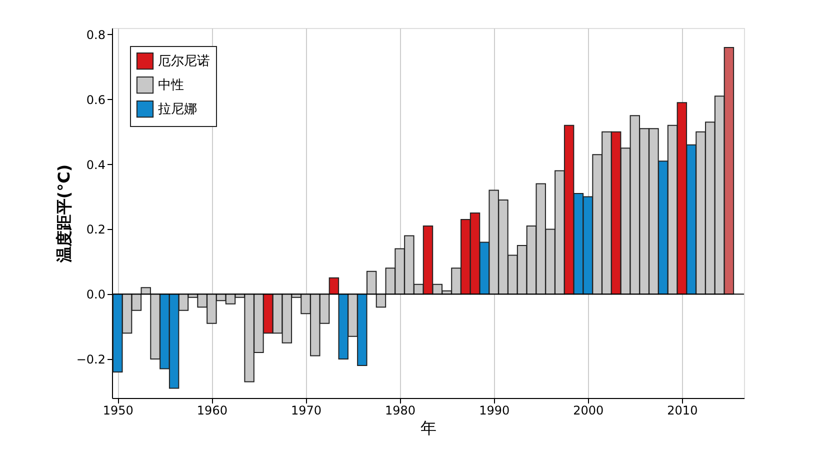 The image size is (821, 467). What do you see at coordinates (96, 165) in the screenshot?
I see `y-tick-label: 0.4` at bounding box center [96, 165].